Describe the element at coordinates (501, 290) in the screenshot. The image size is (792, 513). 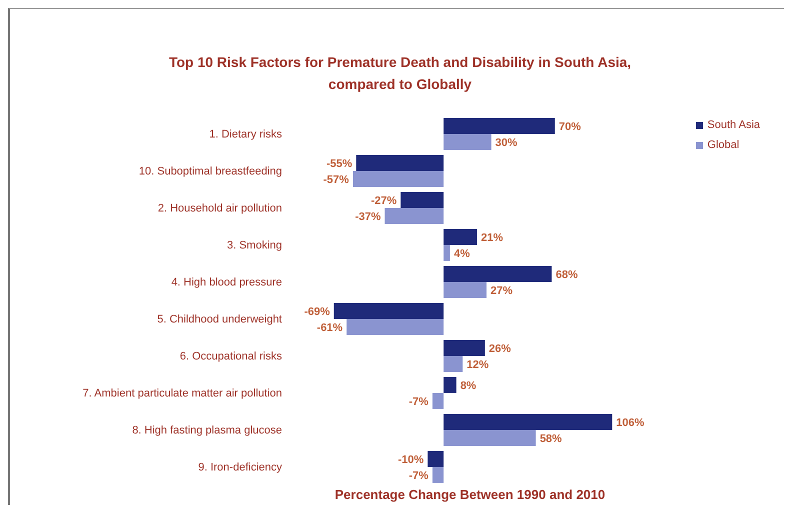
I see `data-label: 27%` at that location.